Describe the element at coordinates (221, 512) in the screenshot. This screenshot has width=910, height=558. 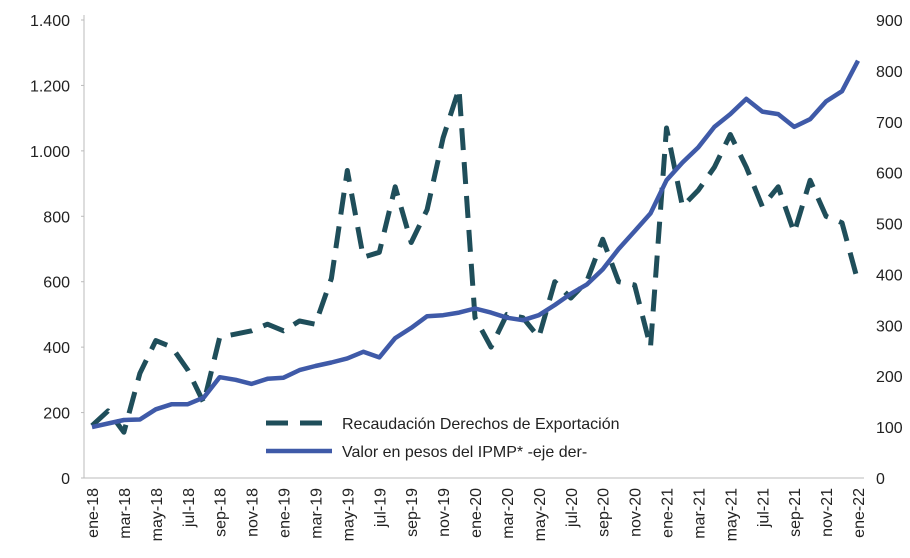
I see `x-tick-label: sep-18` at that location.